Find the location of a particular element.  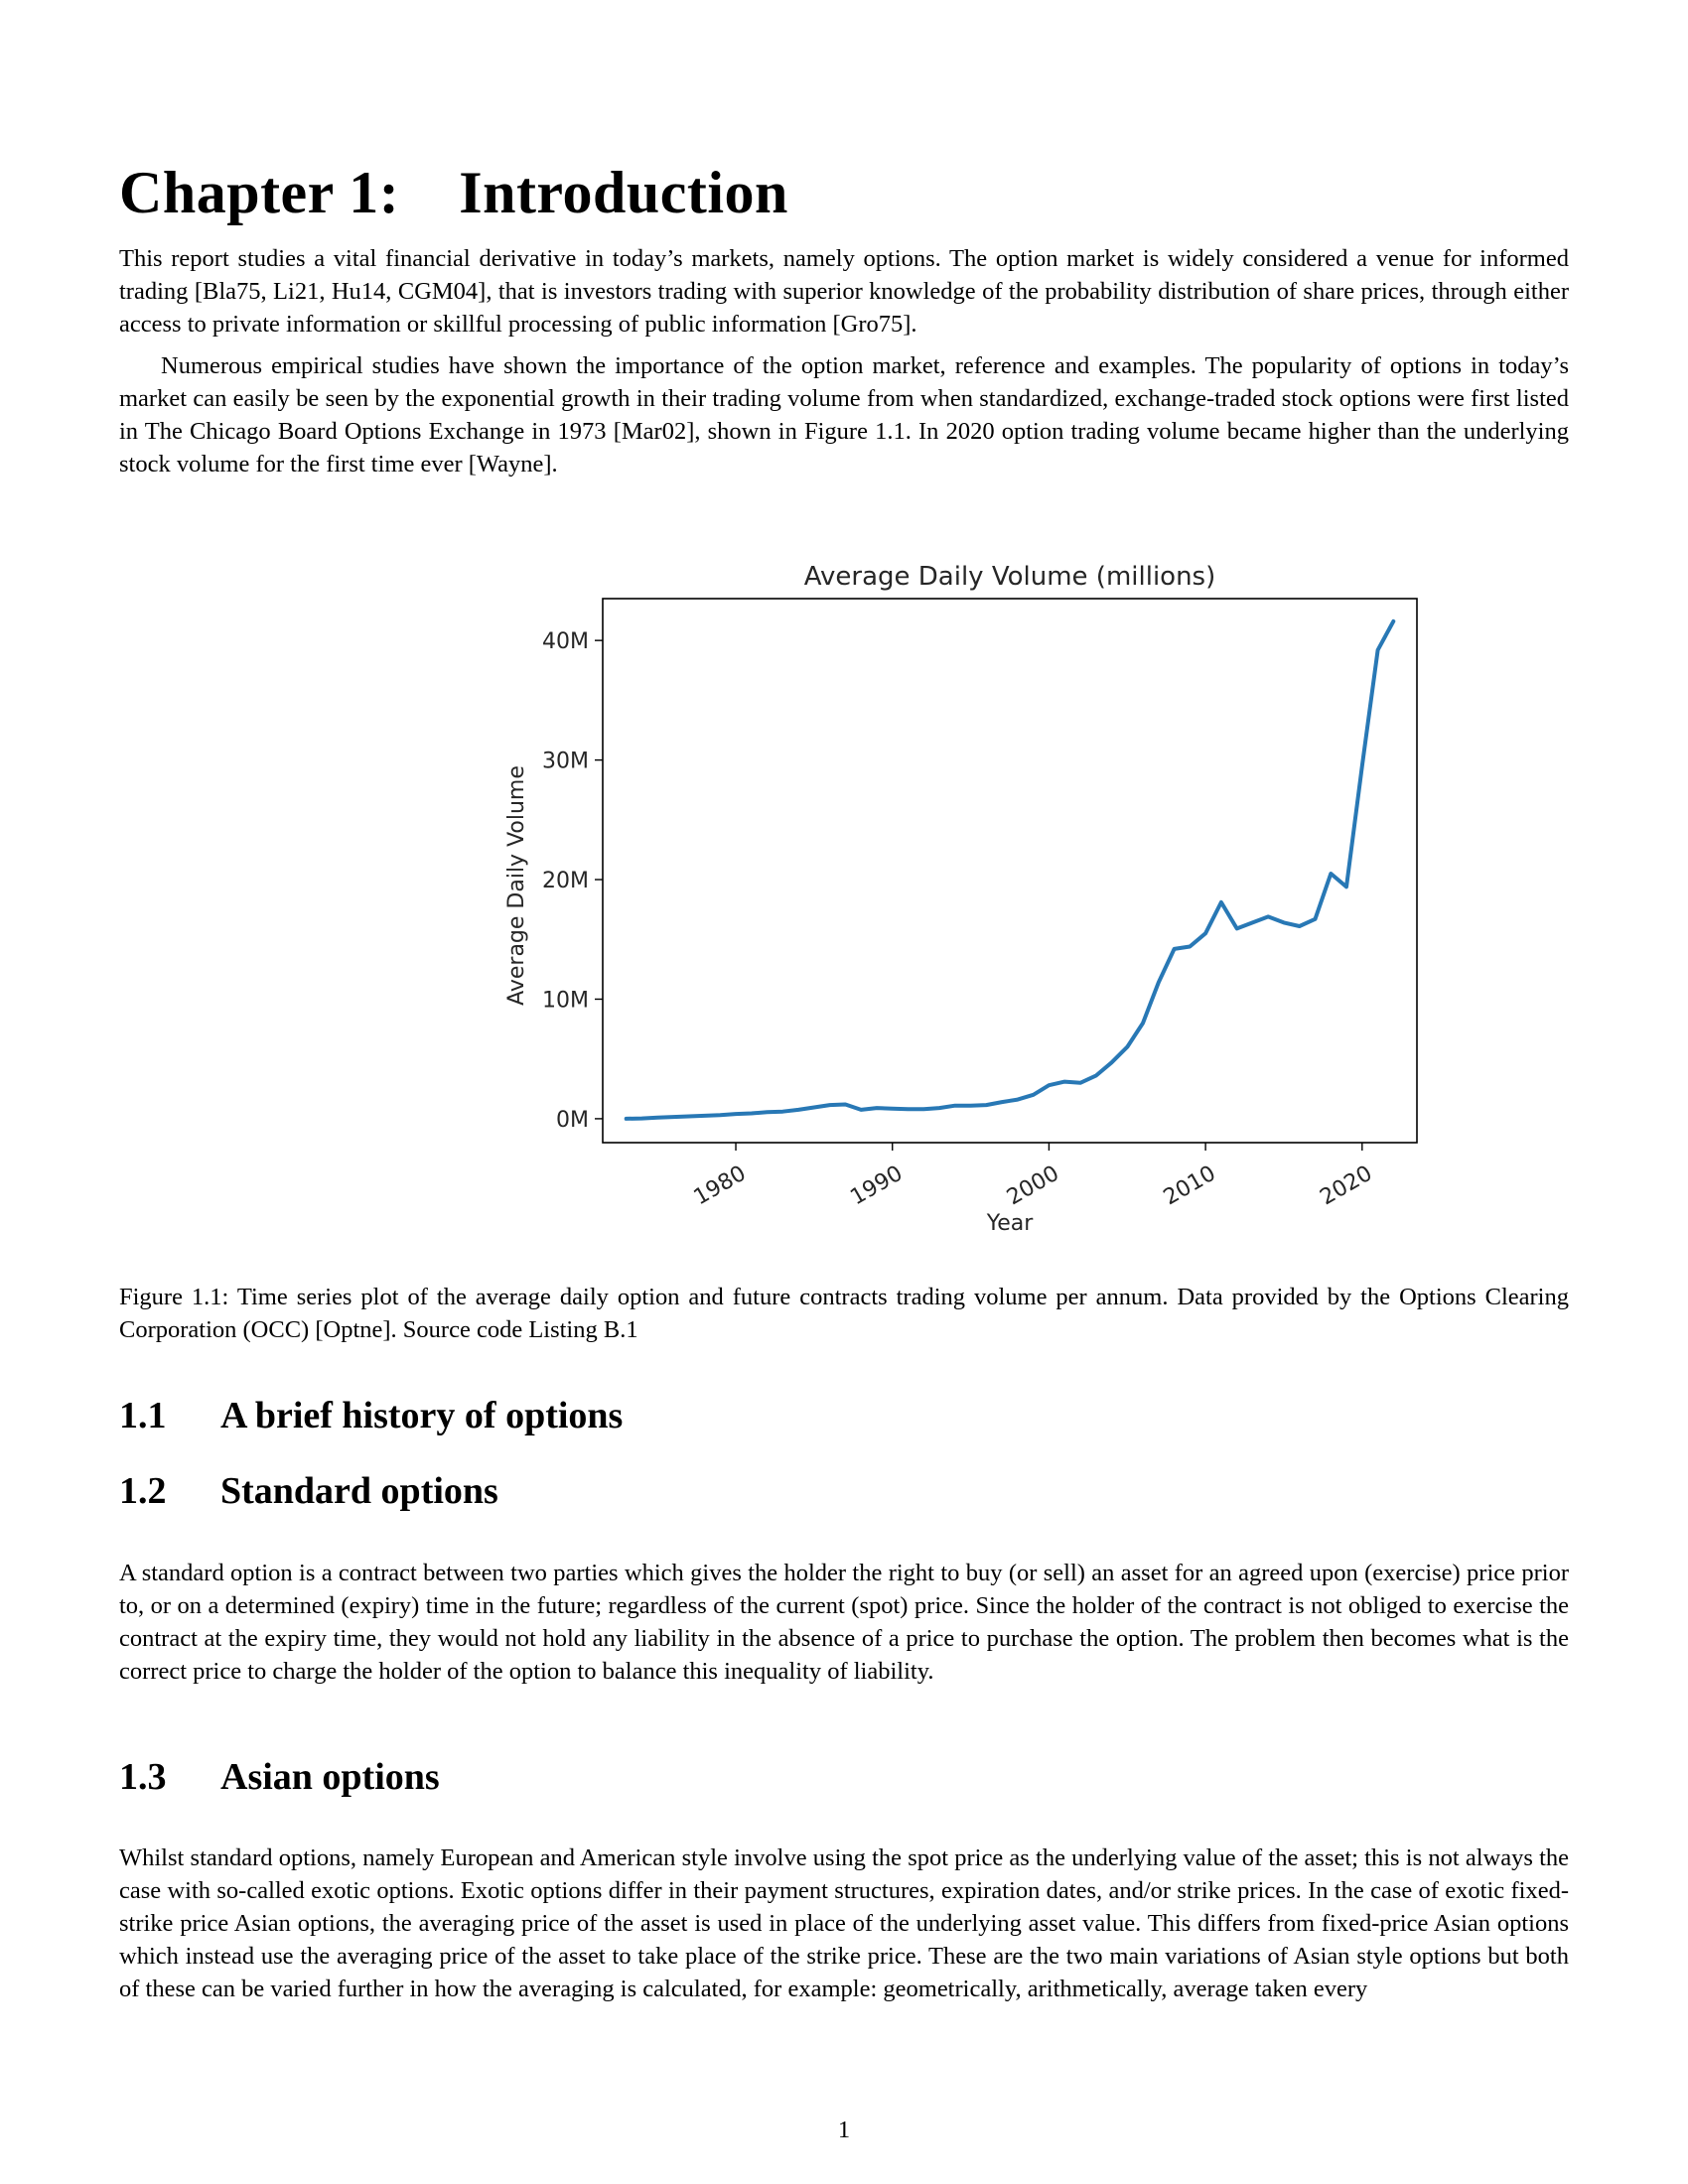

y-tick-label: 40M is located at coordinates (565, 641).